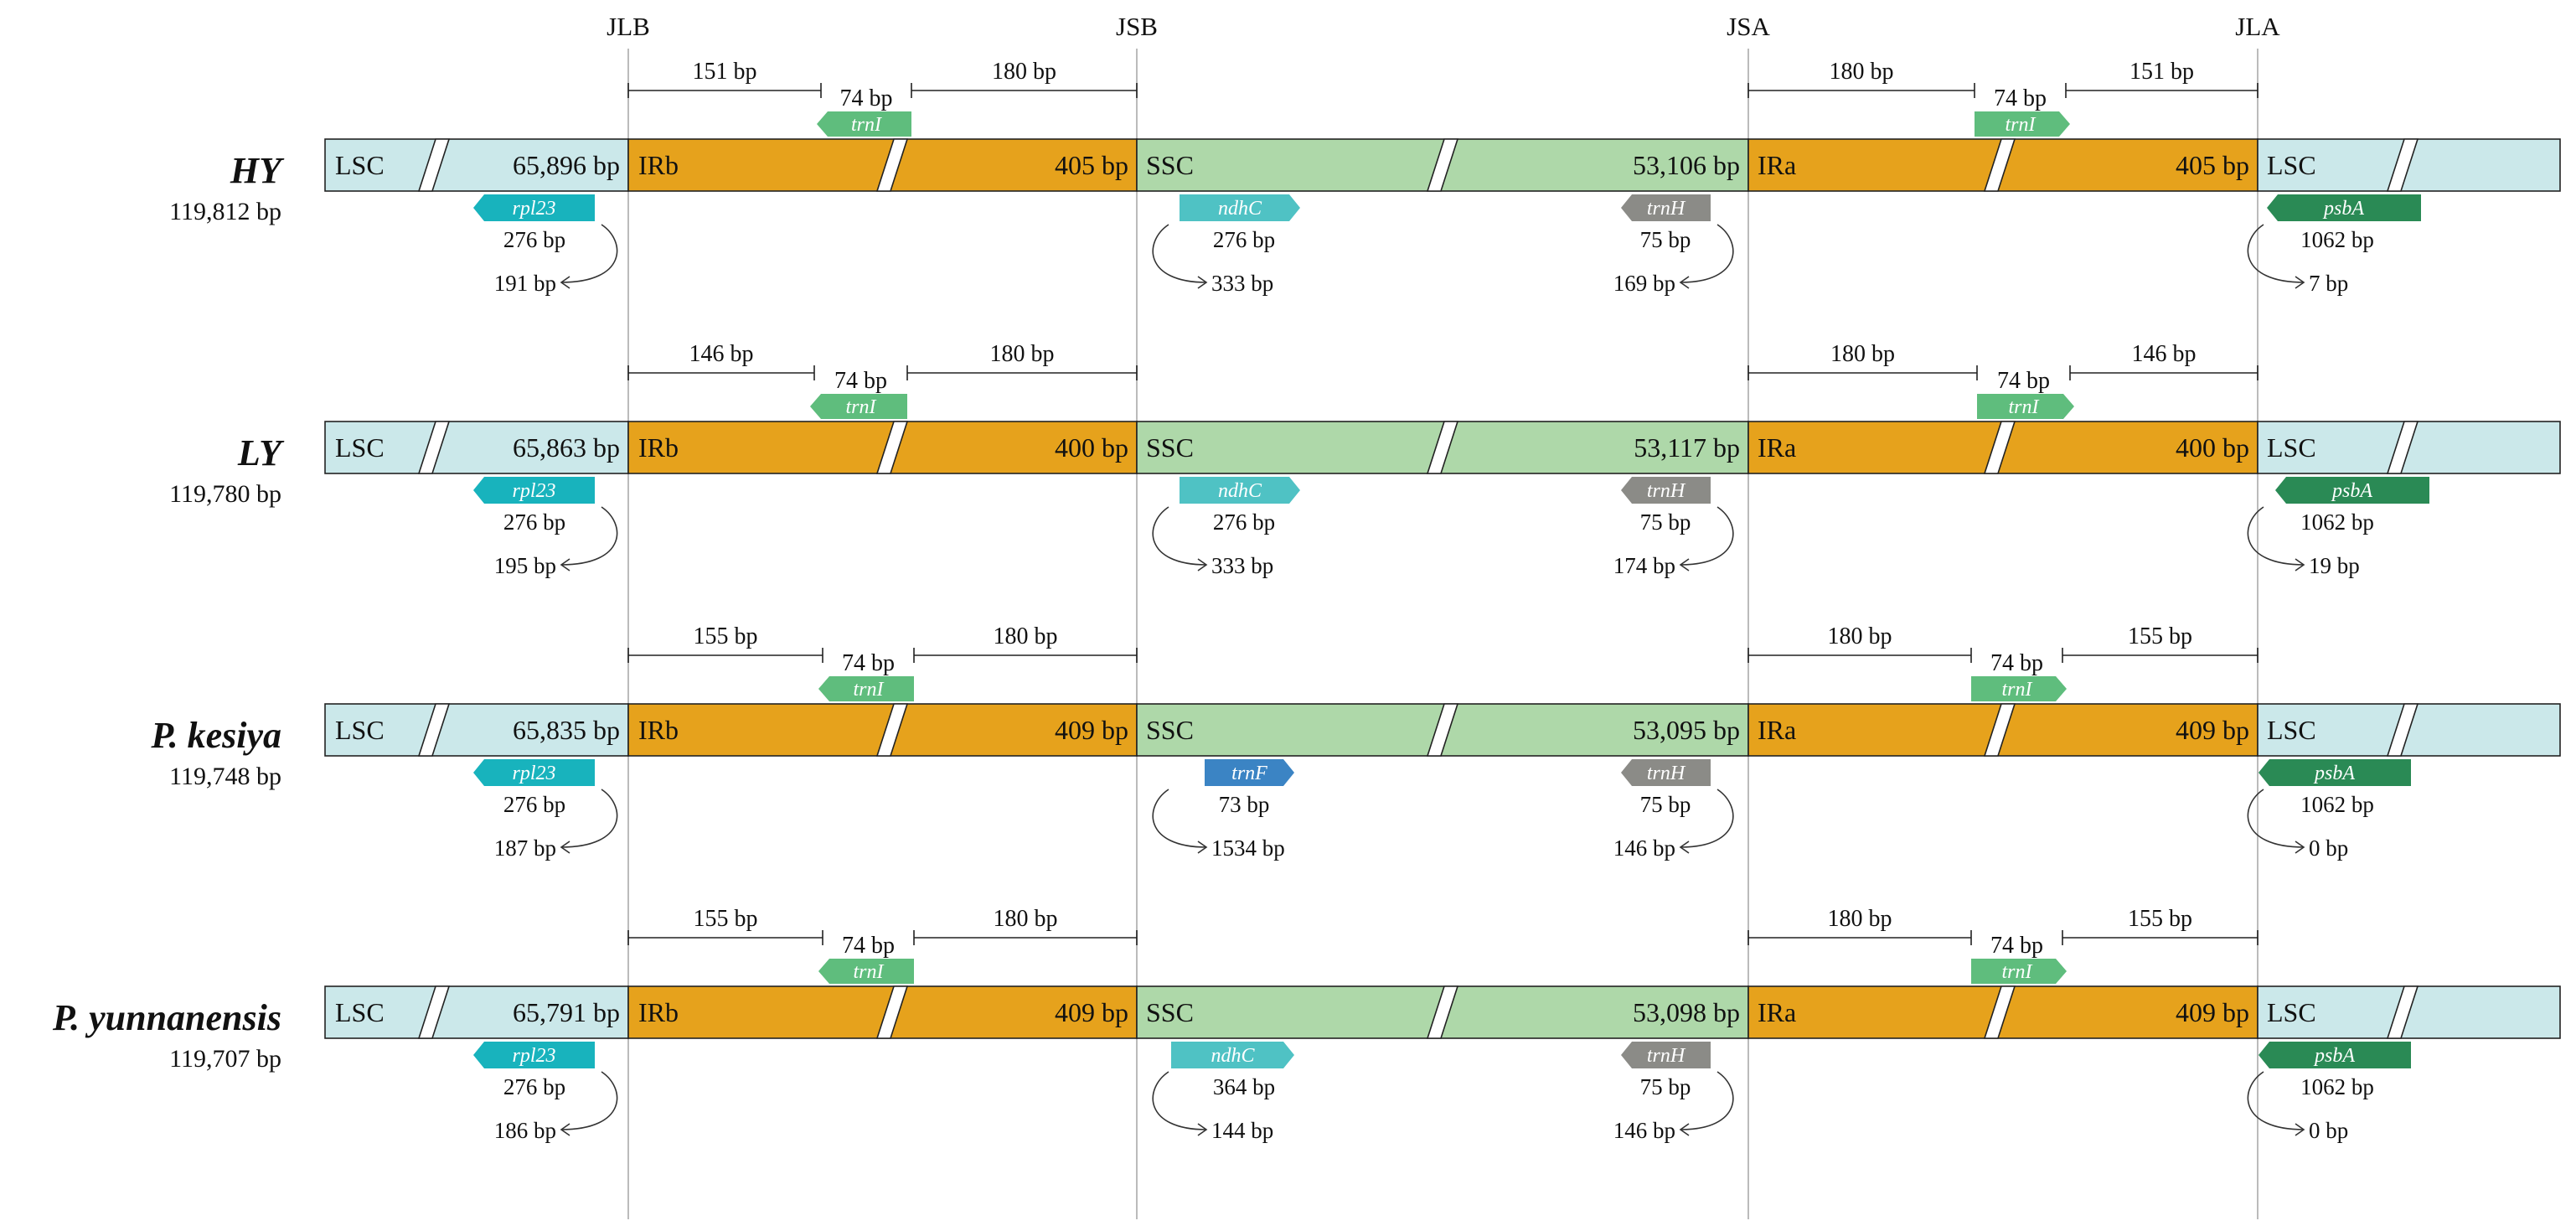  What do you see at coordinates (2334, 565) in the screenshot?
I see `gene-distance-psbA: 19 bp` at bounding box center [2334, 565].